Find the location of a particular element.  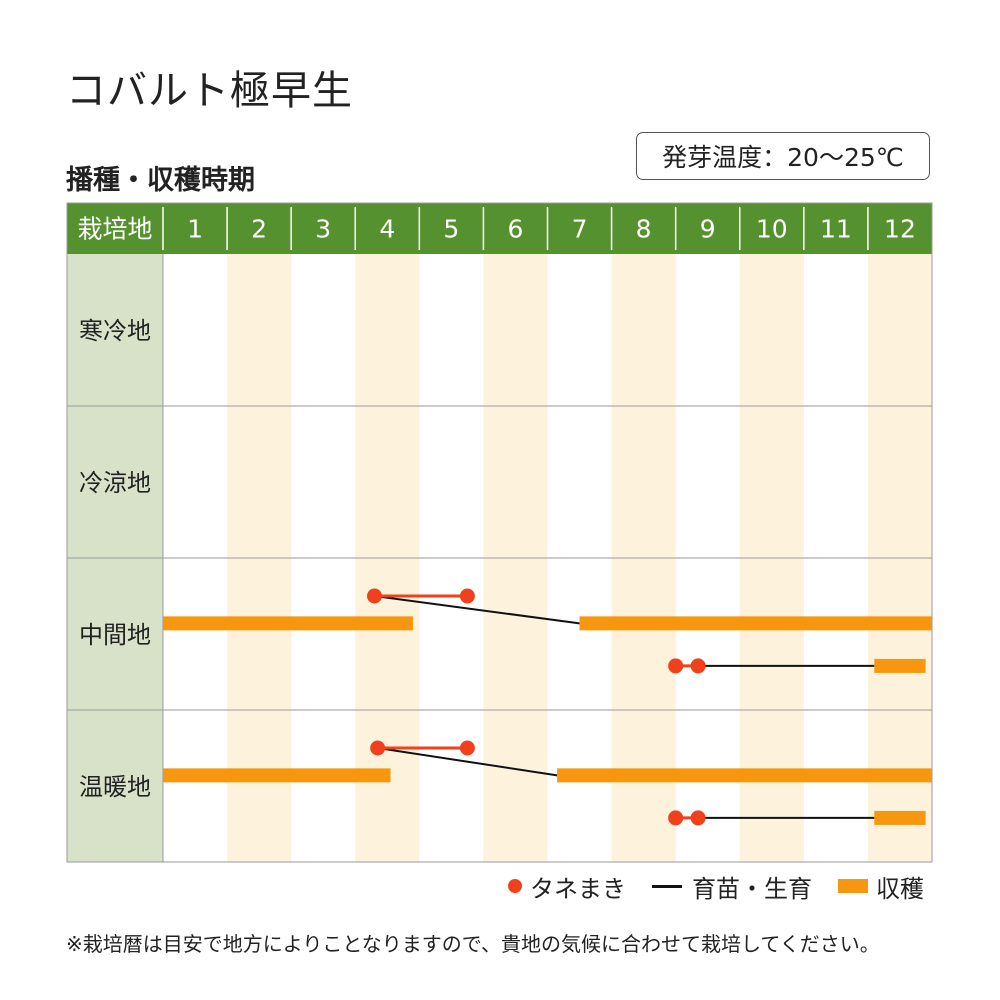

header-row is located at coordinates (499, 228).